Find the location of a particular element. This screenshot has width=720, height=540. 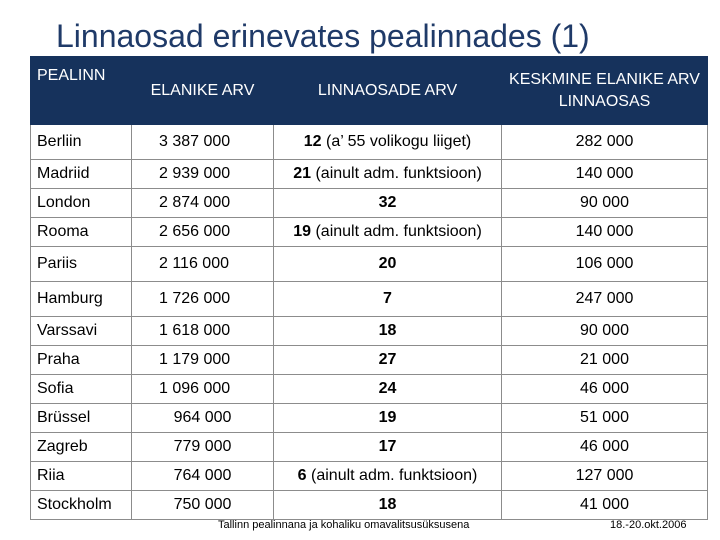

districts-count: 32 is located at coordinates (387, 202).